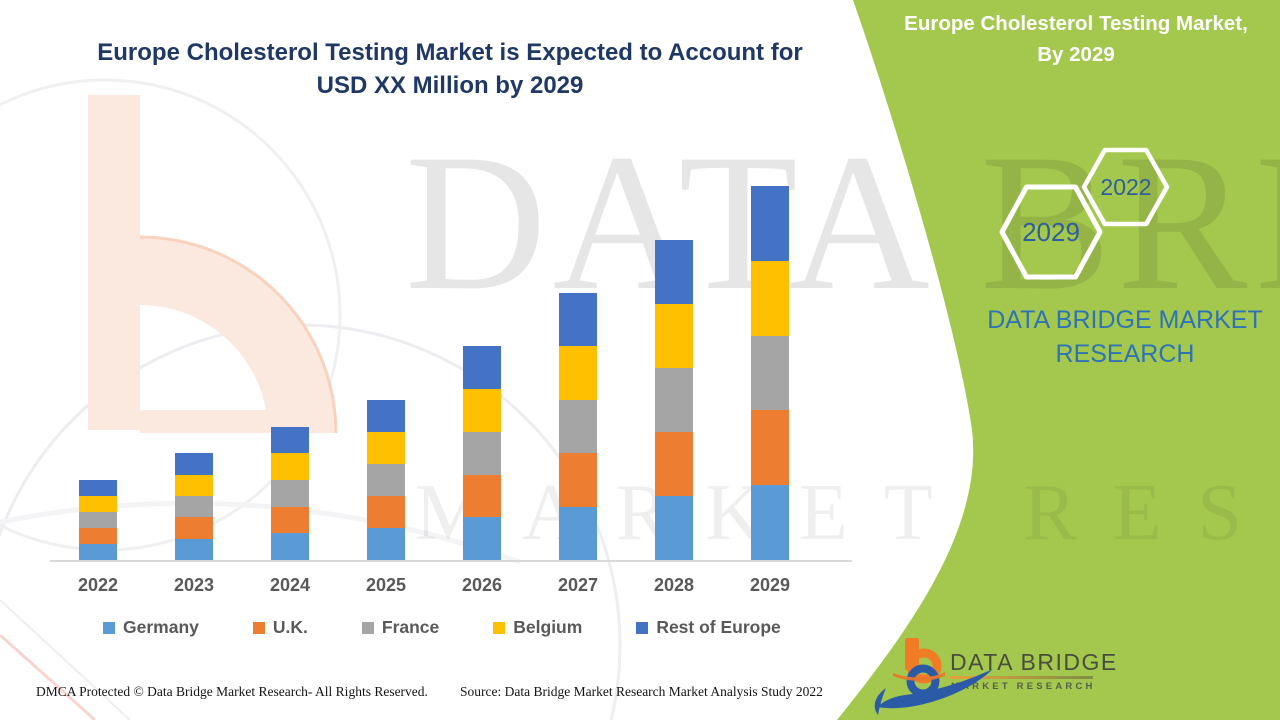  I want to click on bar-segment-2022-France, so click(98, 519).